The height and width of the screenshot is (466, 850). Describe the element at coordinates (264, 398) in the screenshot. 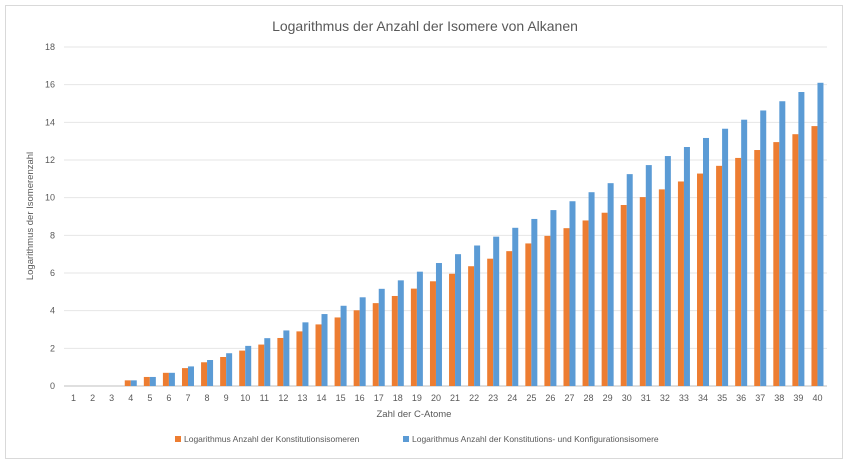

I see `x-tick-label: 11` at that location.